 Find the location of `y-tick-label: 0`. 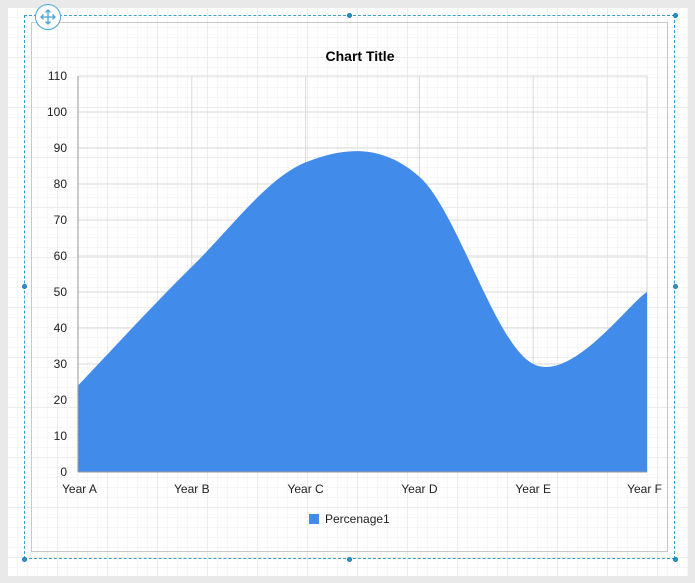

y-tick-label: 0 is located at coordinates (63, 472).